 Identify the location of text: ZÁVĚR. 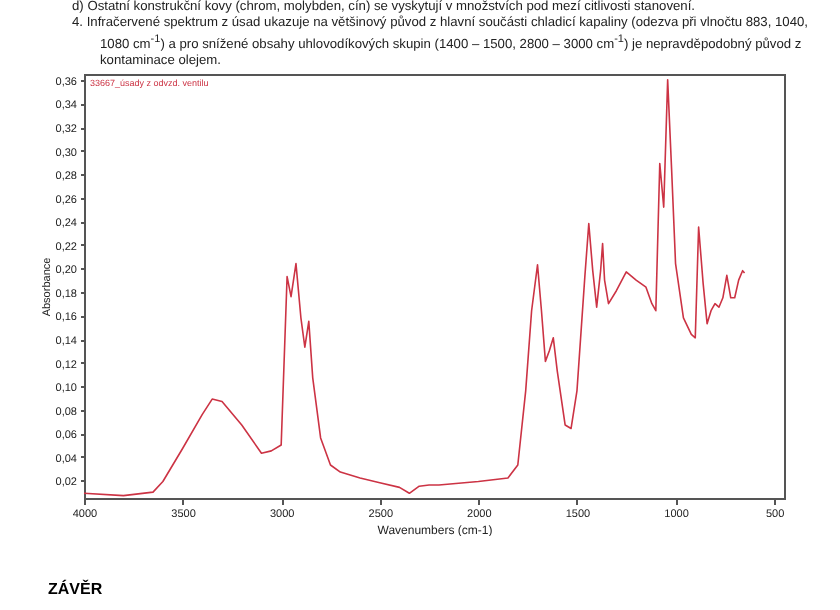
(75, 588).